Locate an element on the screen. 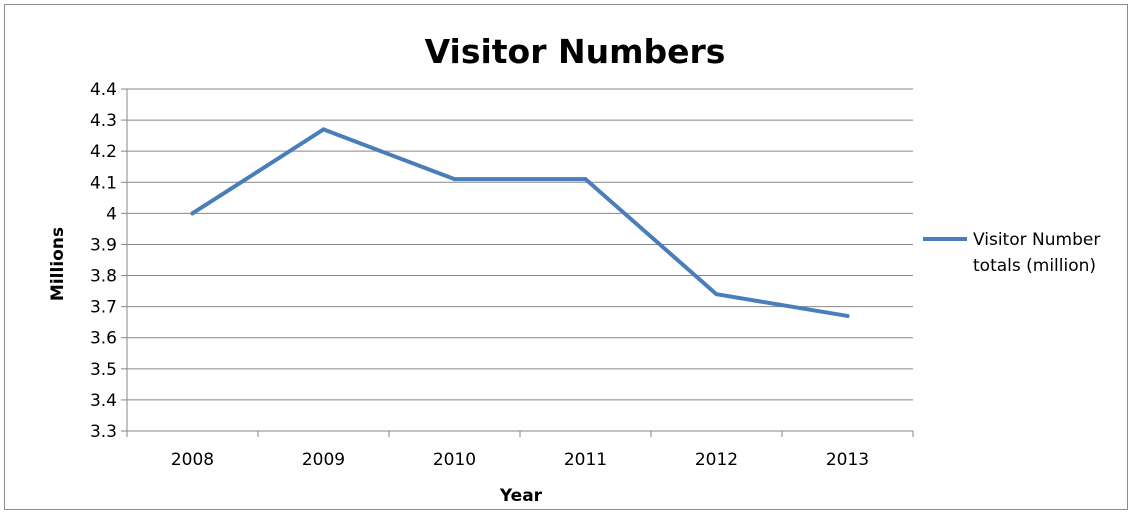  y-tick-label: 4.1 is located at coordinates (103, 183).